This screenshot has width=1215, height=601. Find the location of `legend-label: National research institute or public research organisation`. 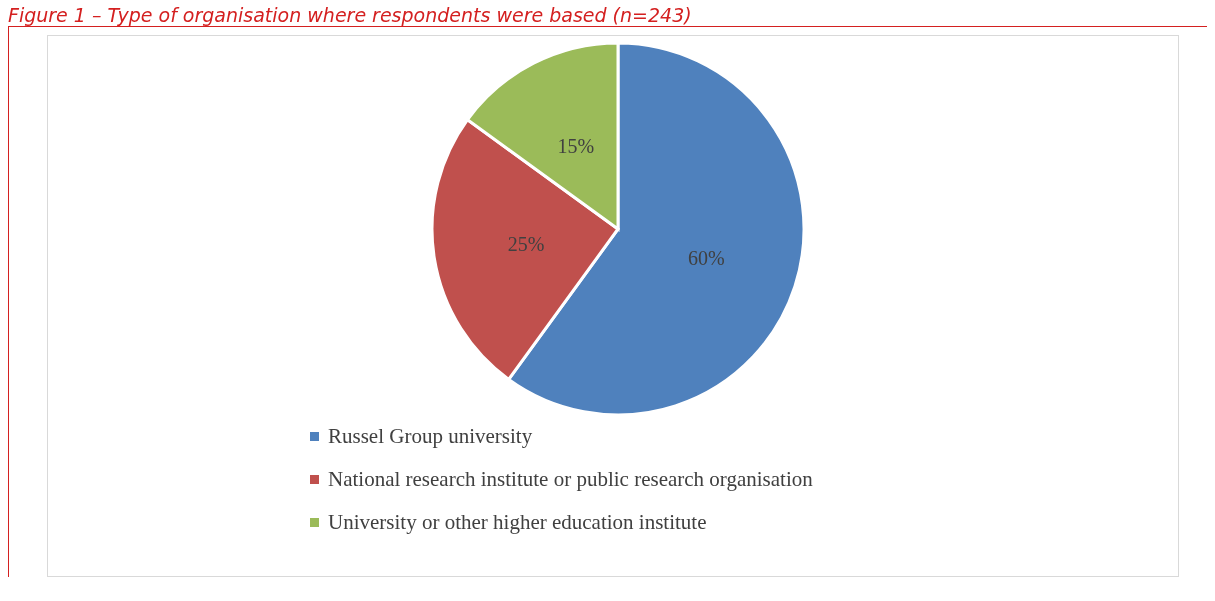

legend-label: National research institute or public research organisation is located at coordinates (570, 479).